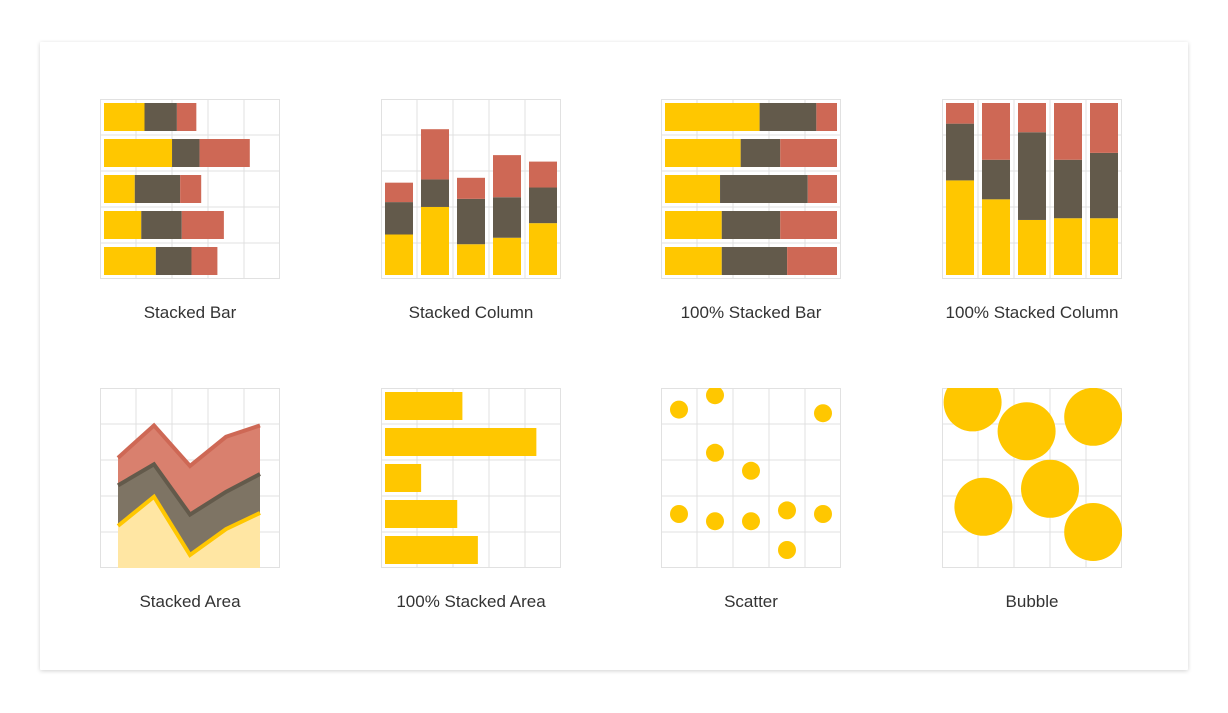 This screenshot has width=1228, height=713. I want to click on percent-stacked-column-chart-icon, so click(1032, 189).